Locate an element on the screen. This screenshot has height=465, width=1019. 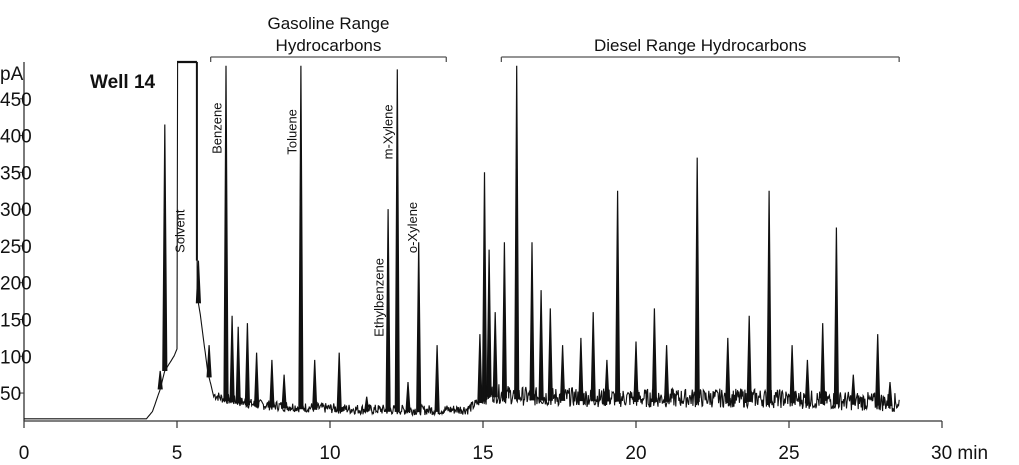
range-label: Hydrocarbons is located at coordinates (329, 45).